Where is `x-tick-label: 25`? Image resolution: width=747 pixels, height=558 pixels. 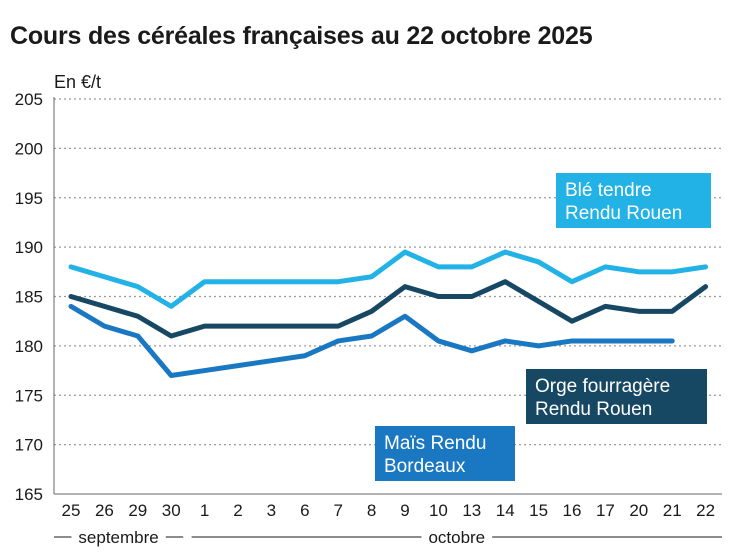 x-tick-label: 25 is located at coordinates (71, 510).